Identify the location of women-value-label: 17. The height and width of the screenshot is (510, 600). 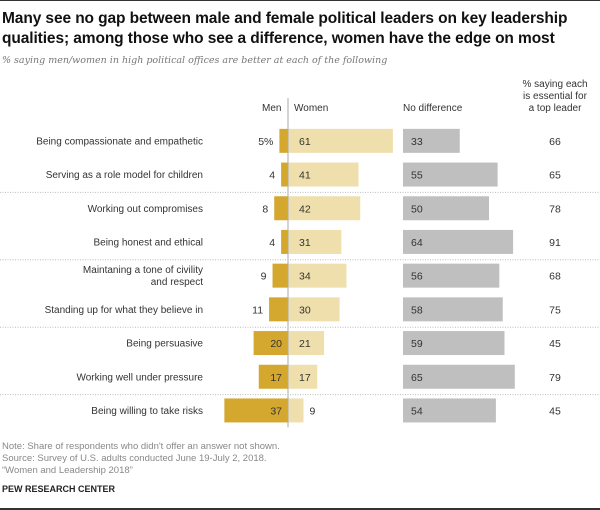
(305, 378).